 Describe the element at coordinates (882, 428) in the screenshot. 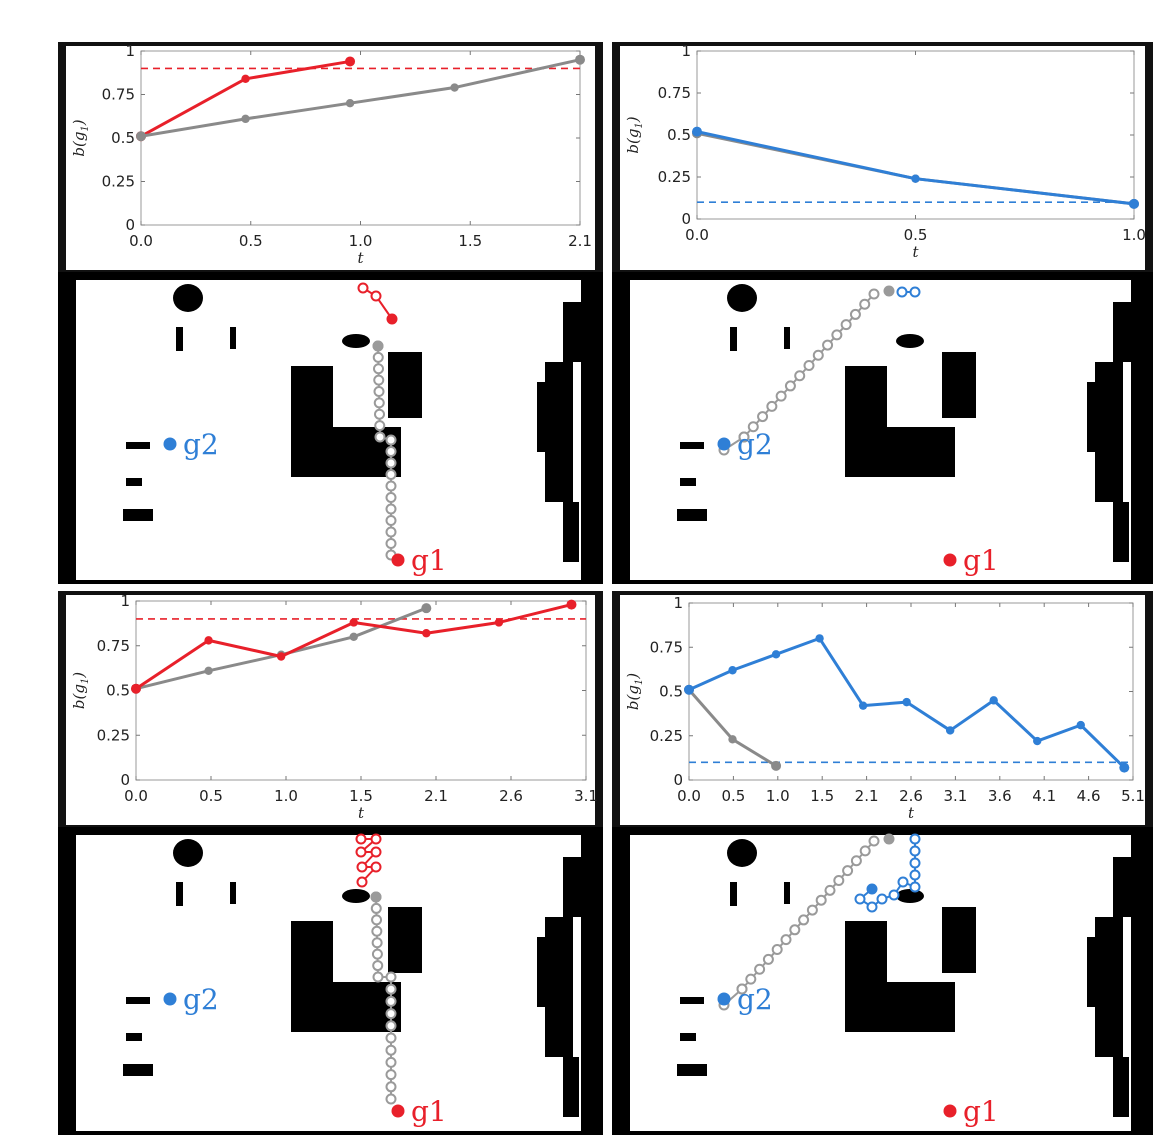

I see `map-2: g2 g1` at that location.